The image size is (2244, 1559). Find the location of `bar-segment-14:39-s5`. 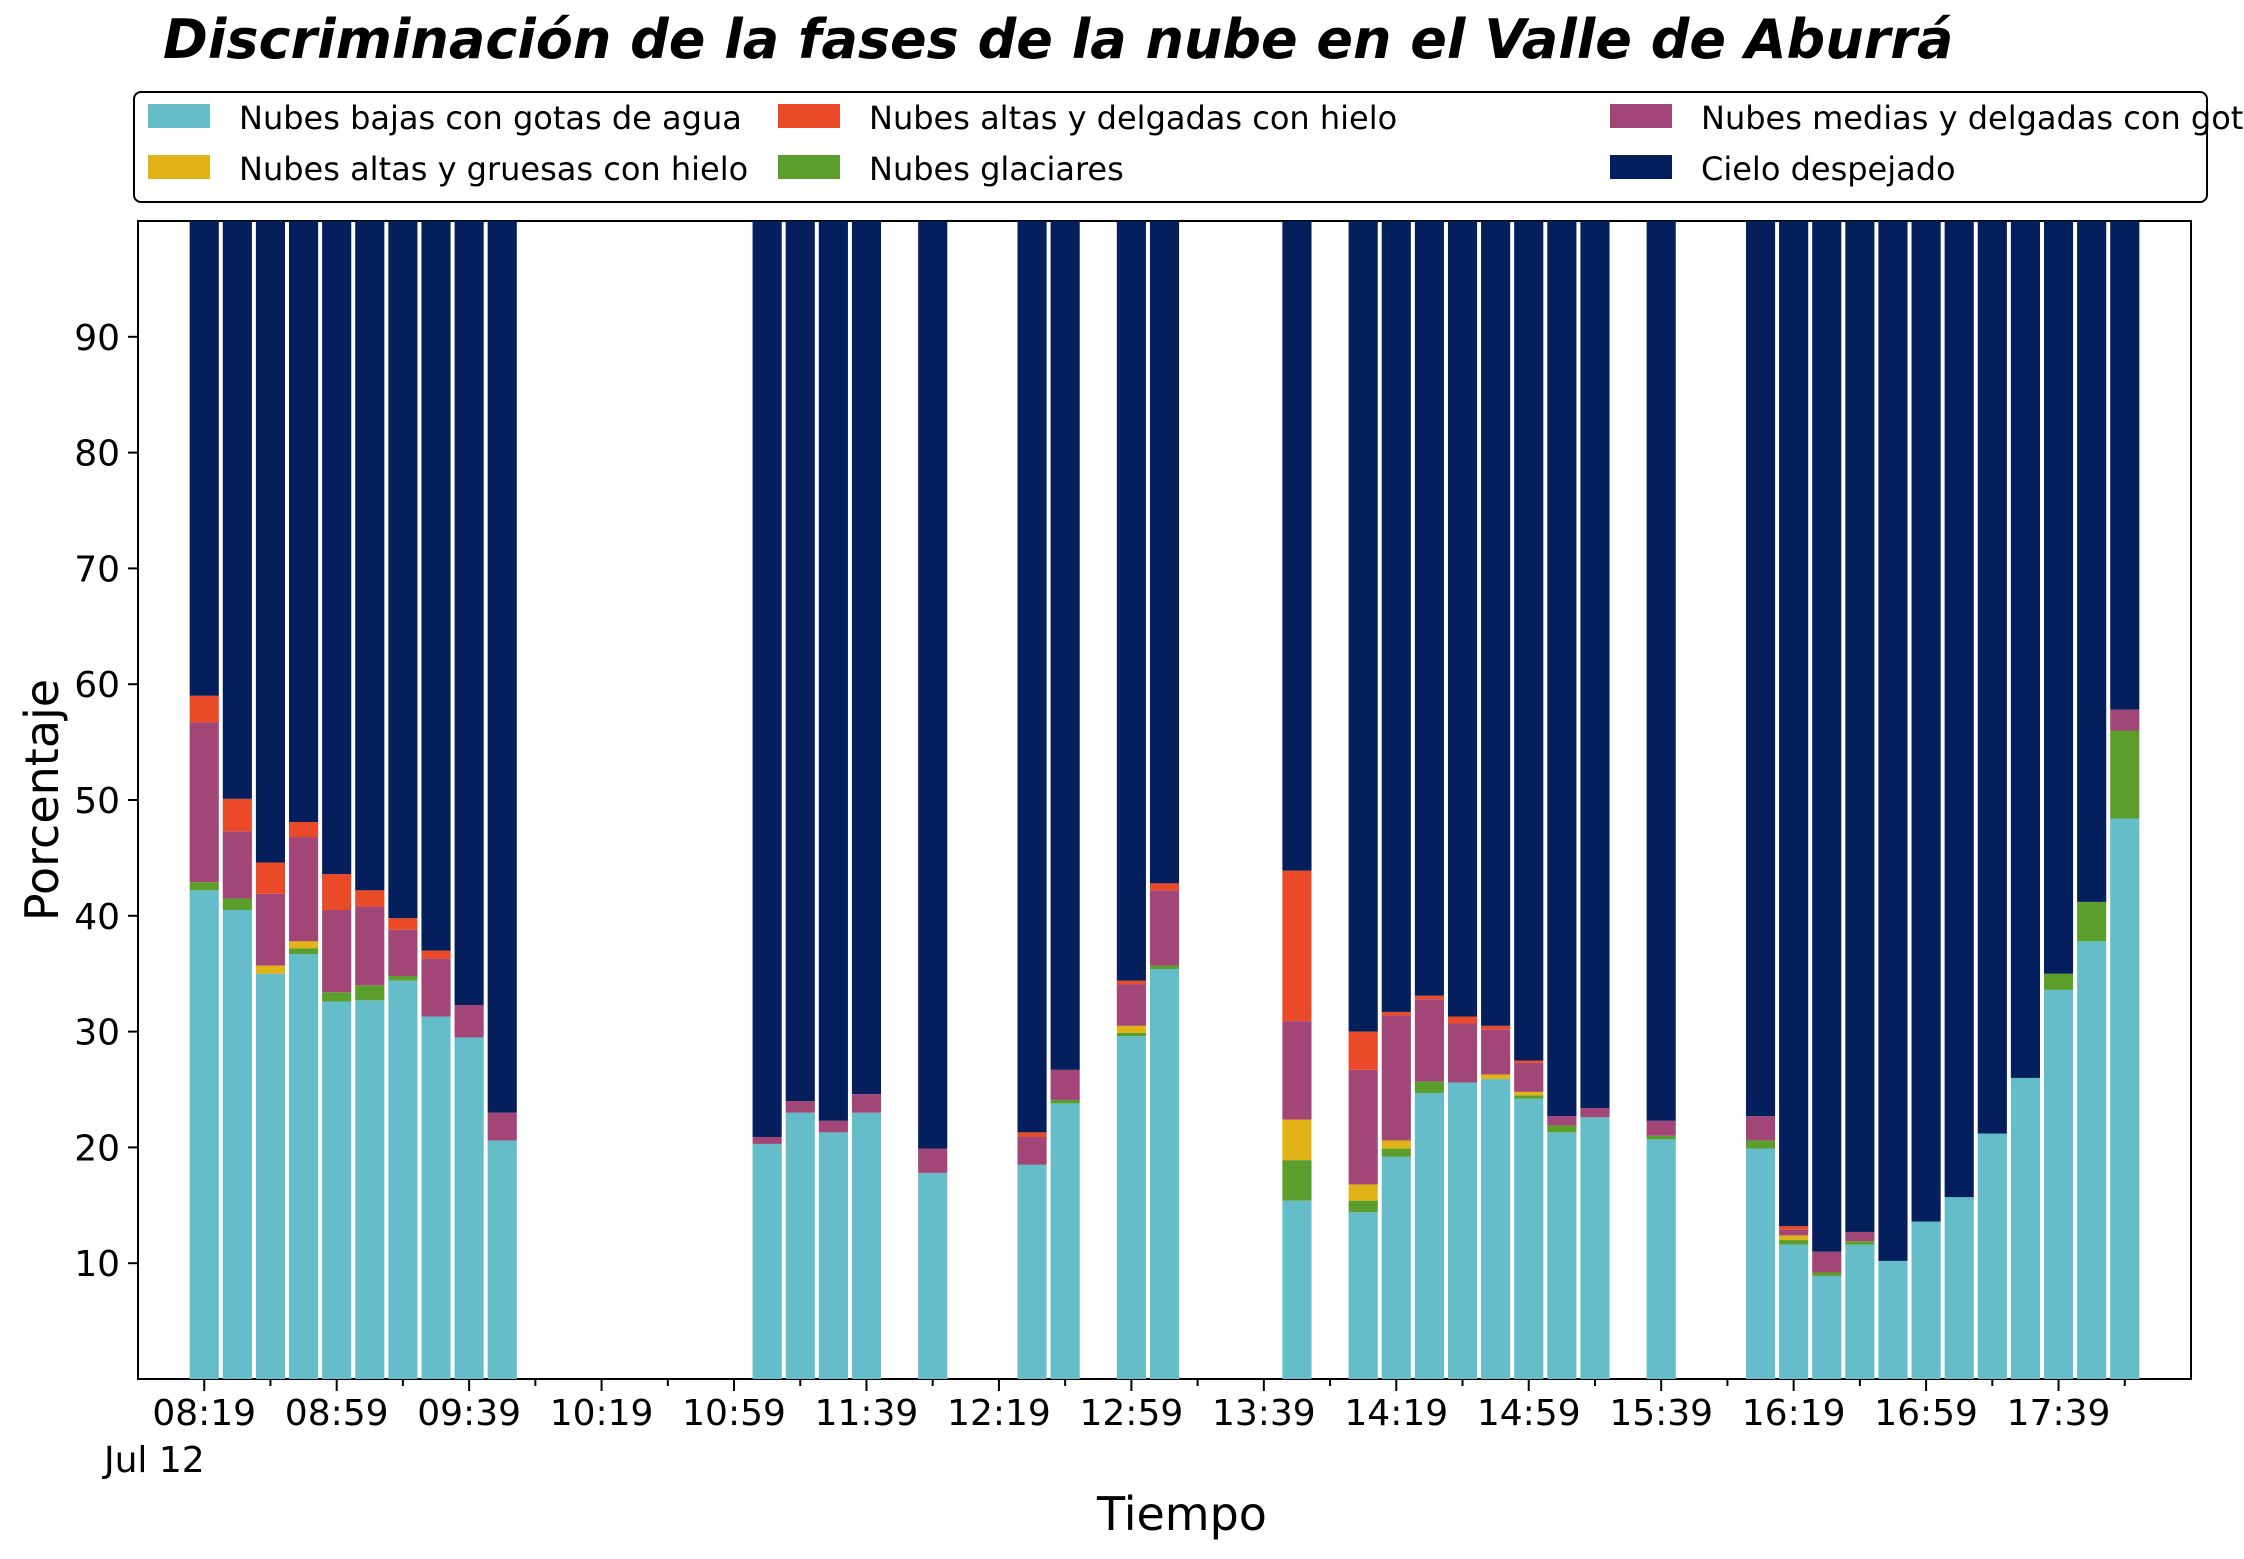

bar-segment-14:39-s5 is located at coordinates (1462, 619).